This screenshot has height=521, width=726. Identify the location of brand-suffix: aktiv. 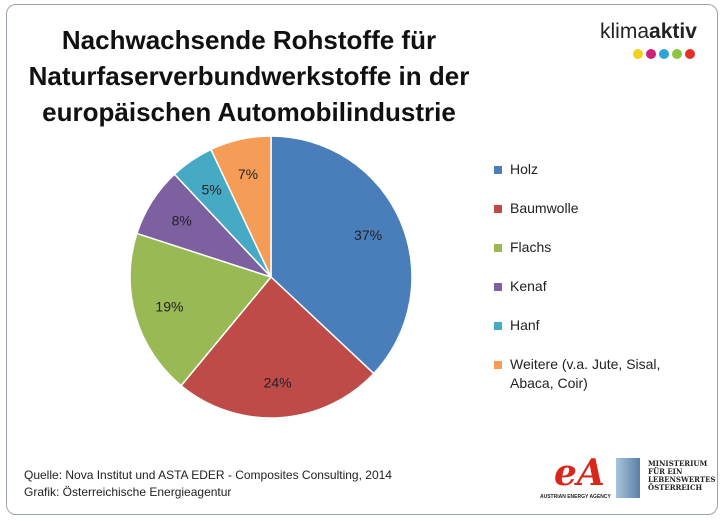
(673, 31).